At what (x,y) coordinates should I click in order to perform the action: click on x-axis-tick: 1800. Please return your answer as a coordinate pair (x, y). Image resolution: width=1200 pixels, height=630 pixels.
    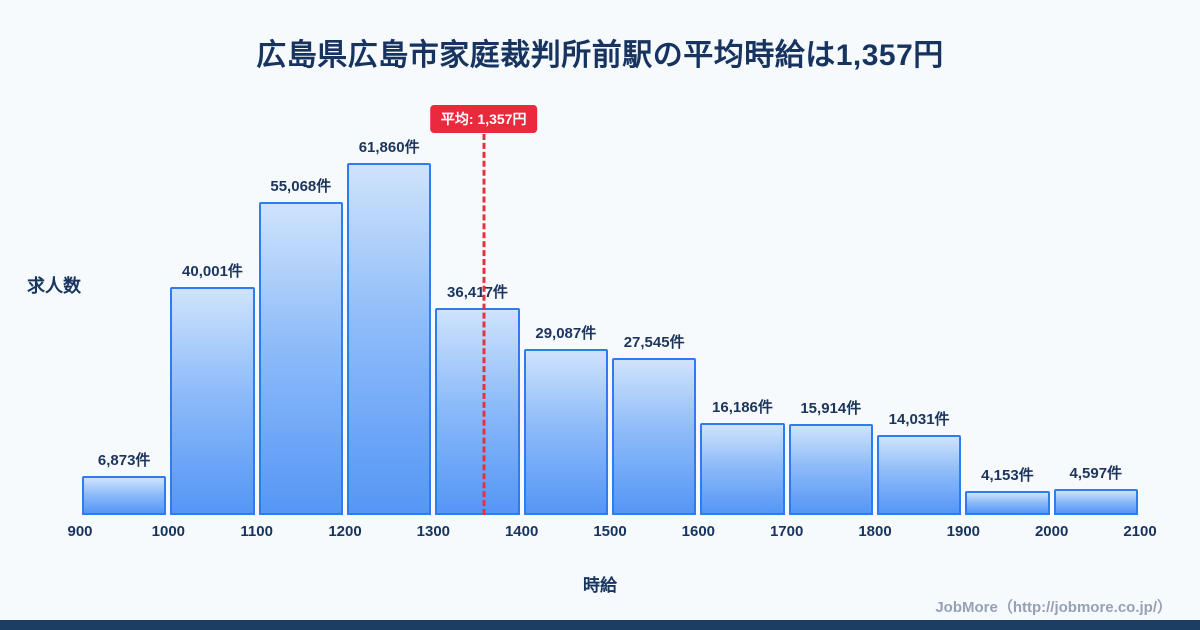
    Looking at the image, I should click on (875, 531).